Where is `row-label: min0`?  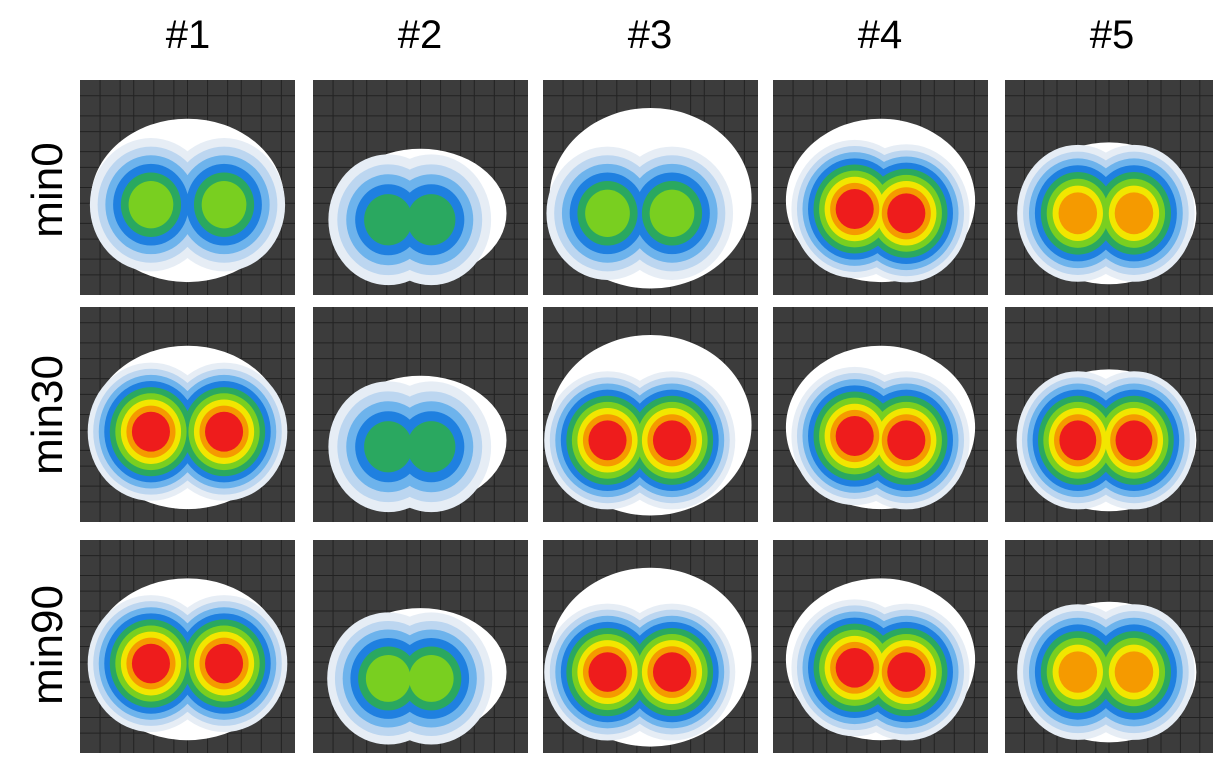 row-label: min0 is located at coordinates (47, 189).